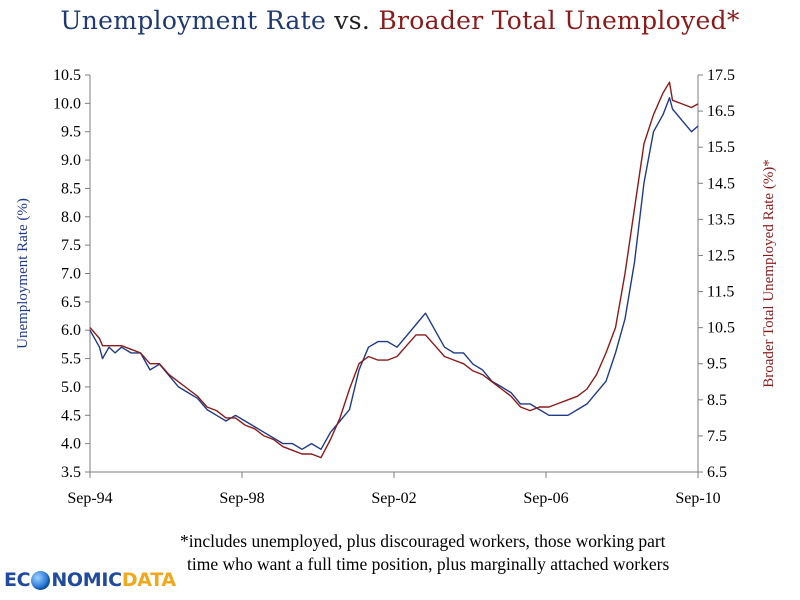 Image resolution: width=800 pixels, height=600 pixels. Describe the element at coordinates (717, 436) in the screenshot. I see `right-tick-label: 7.5` at that location.